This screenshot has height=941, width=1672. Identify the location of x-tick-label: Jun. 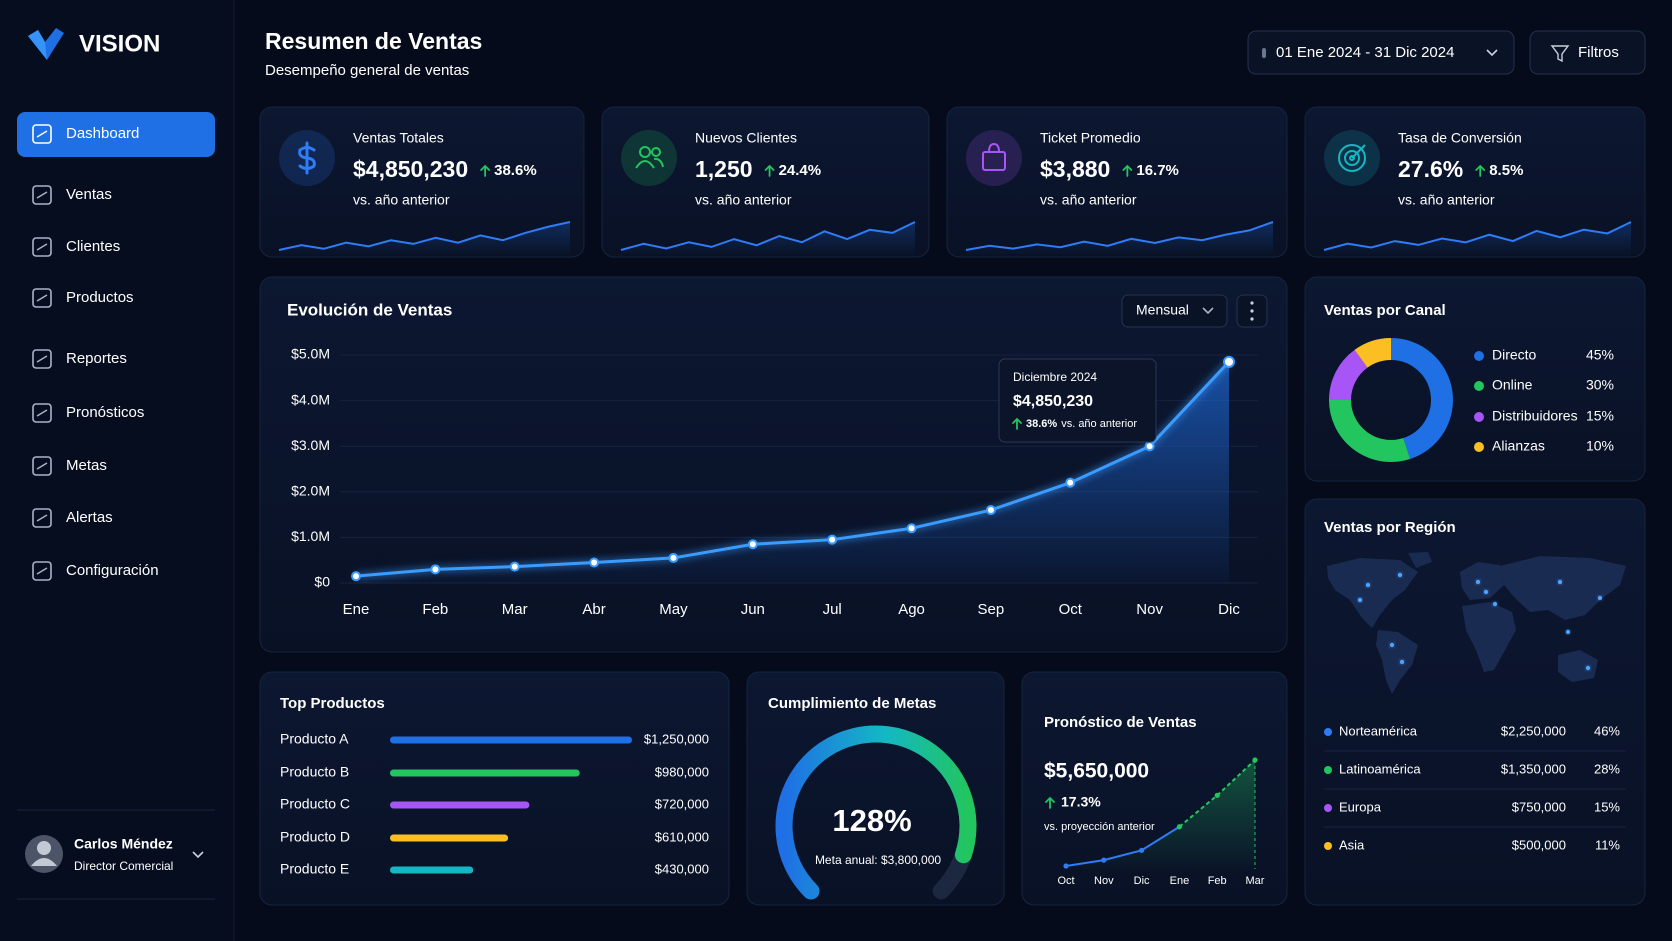
(753, 609).